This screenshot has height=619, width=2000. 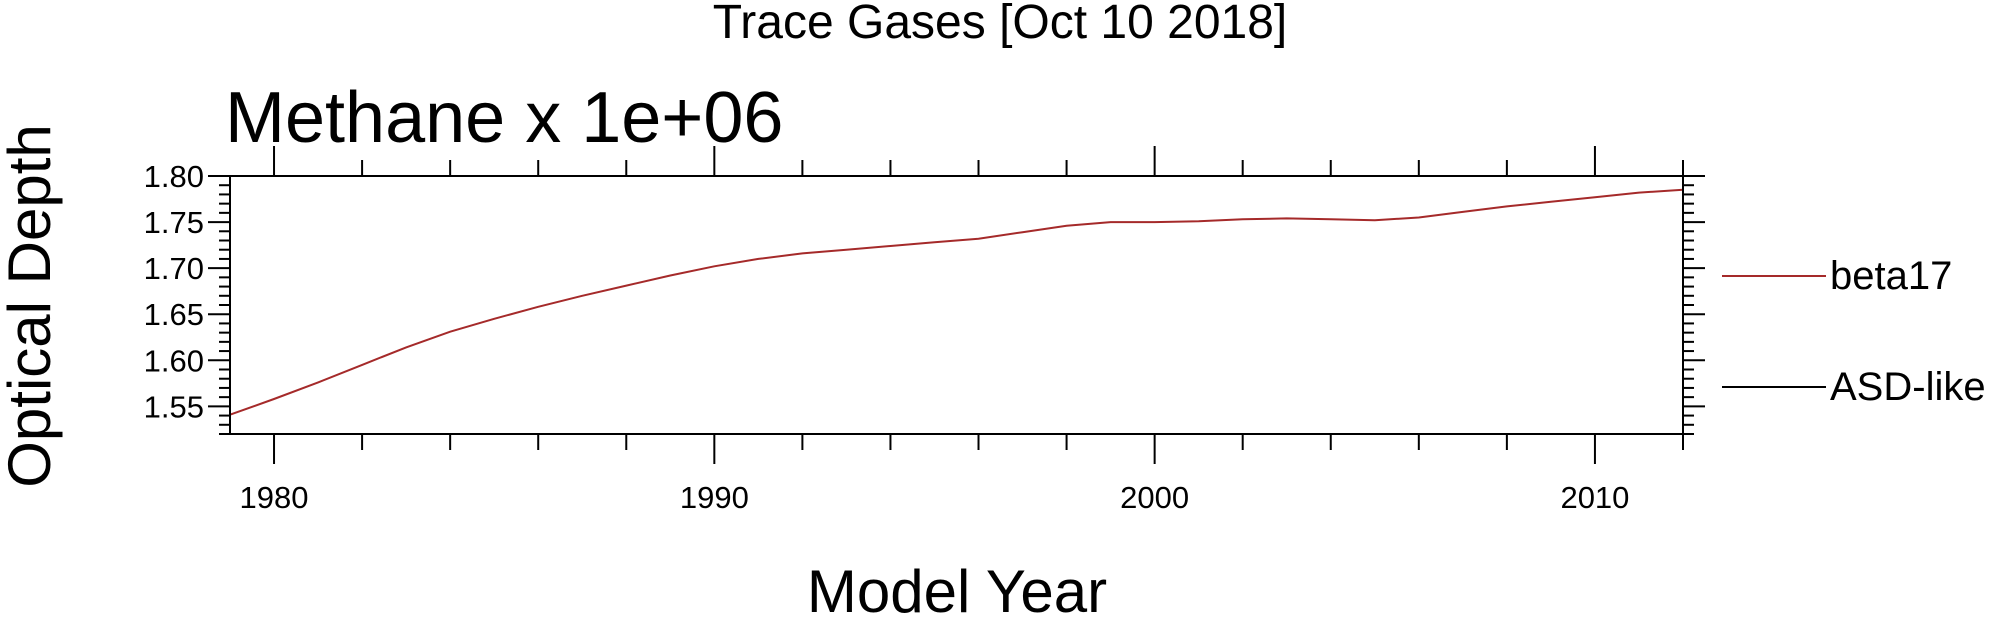 I want to click on y-tick-label: 1.60, so click(x=174, y=360).